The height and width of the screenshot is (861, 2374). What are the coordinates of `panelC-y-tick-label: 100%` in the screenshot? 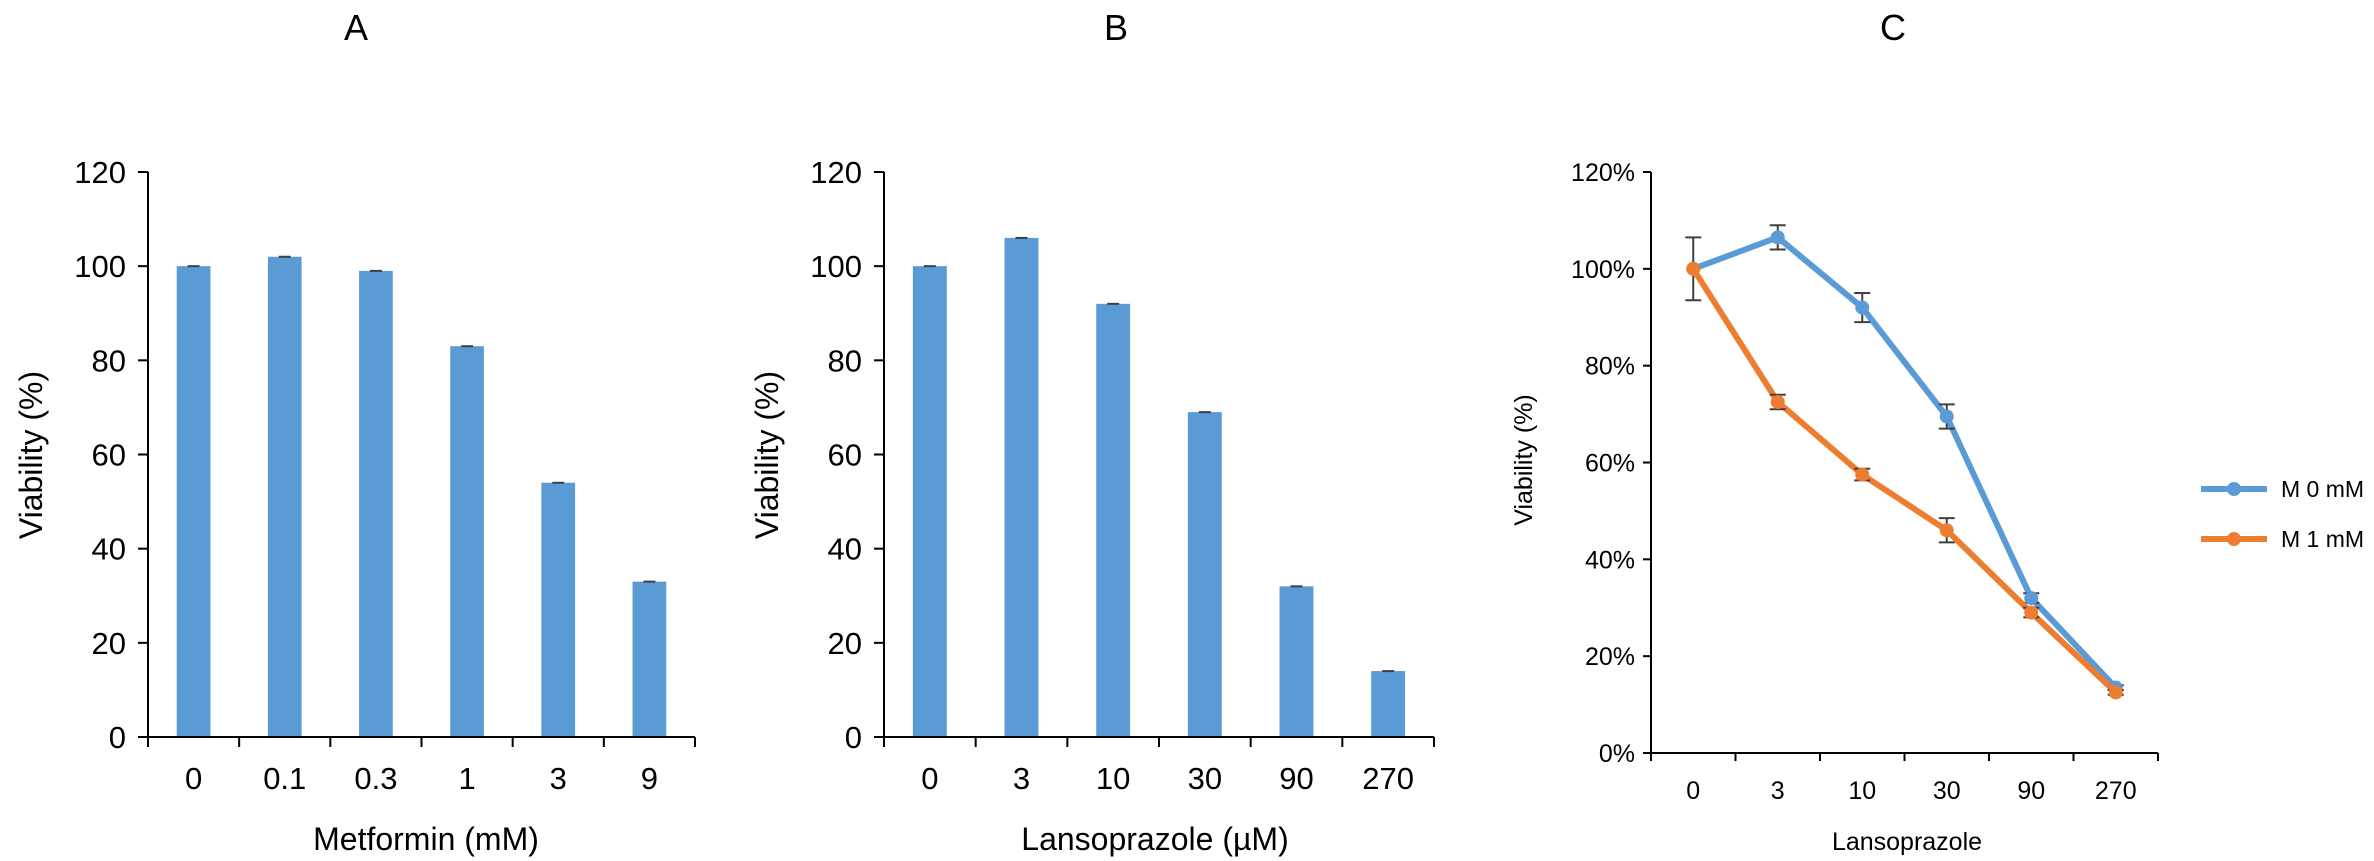 It's located at (1603, 270).